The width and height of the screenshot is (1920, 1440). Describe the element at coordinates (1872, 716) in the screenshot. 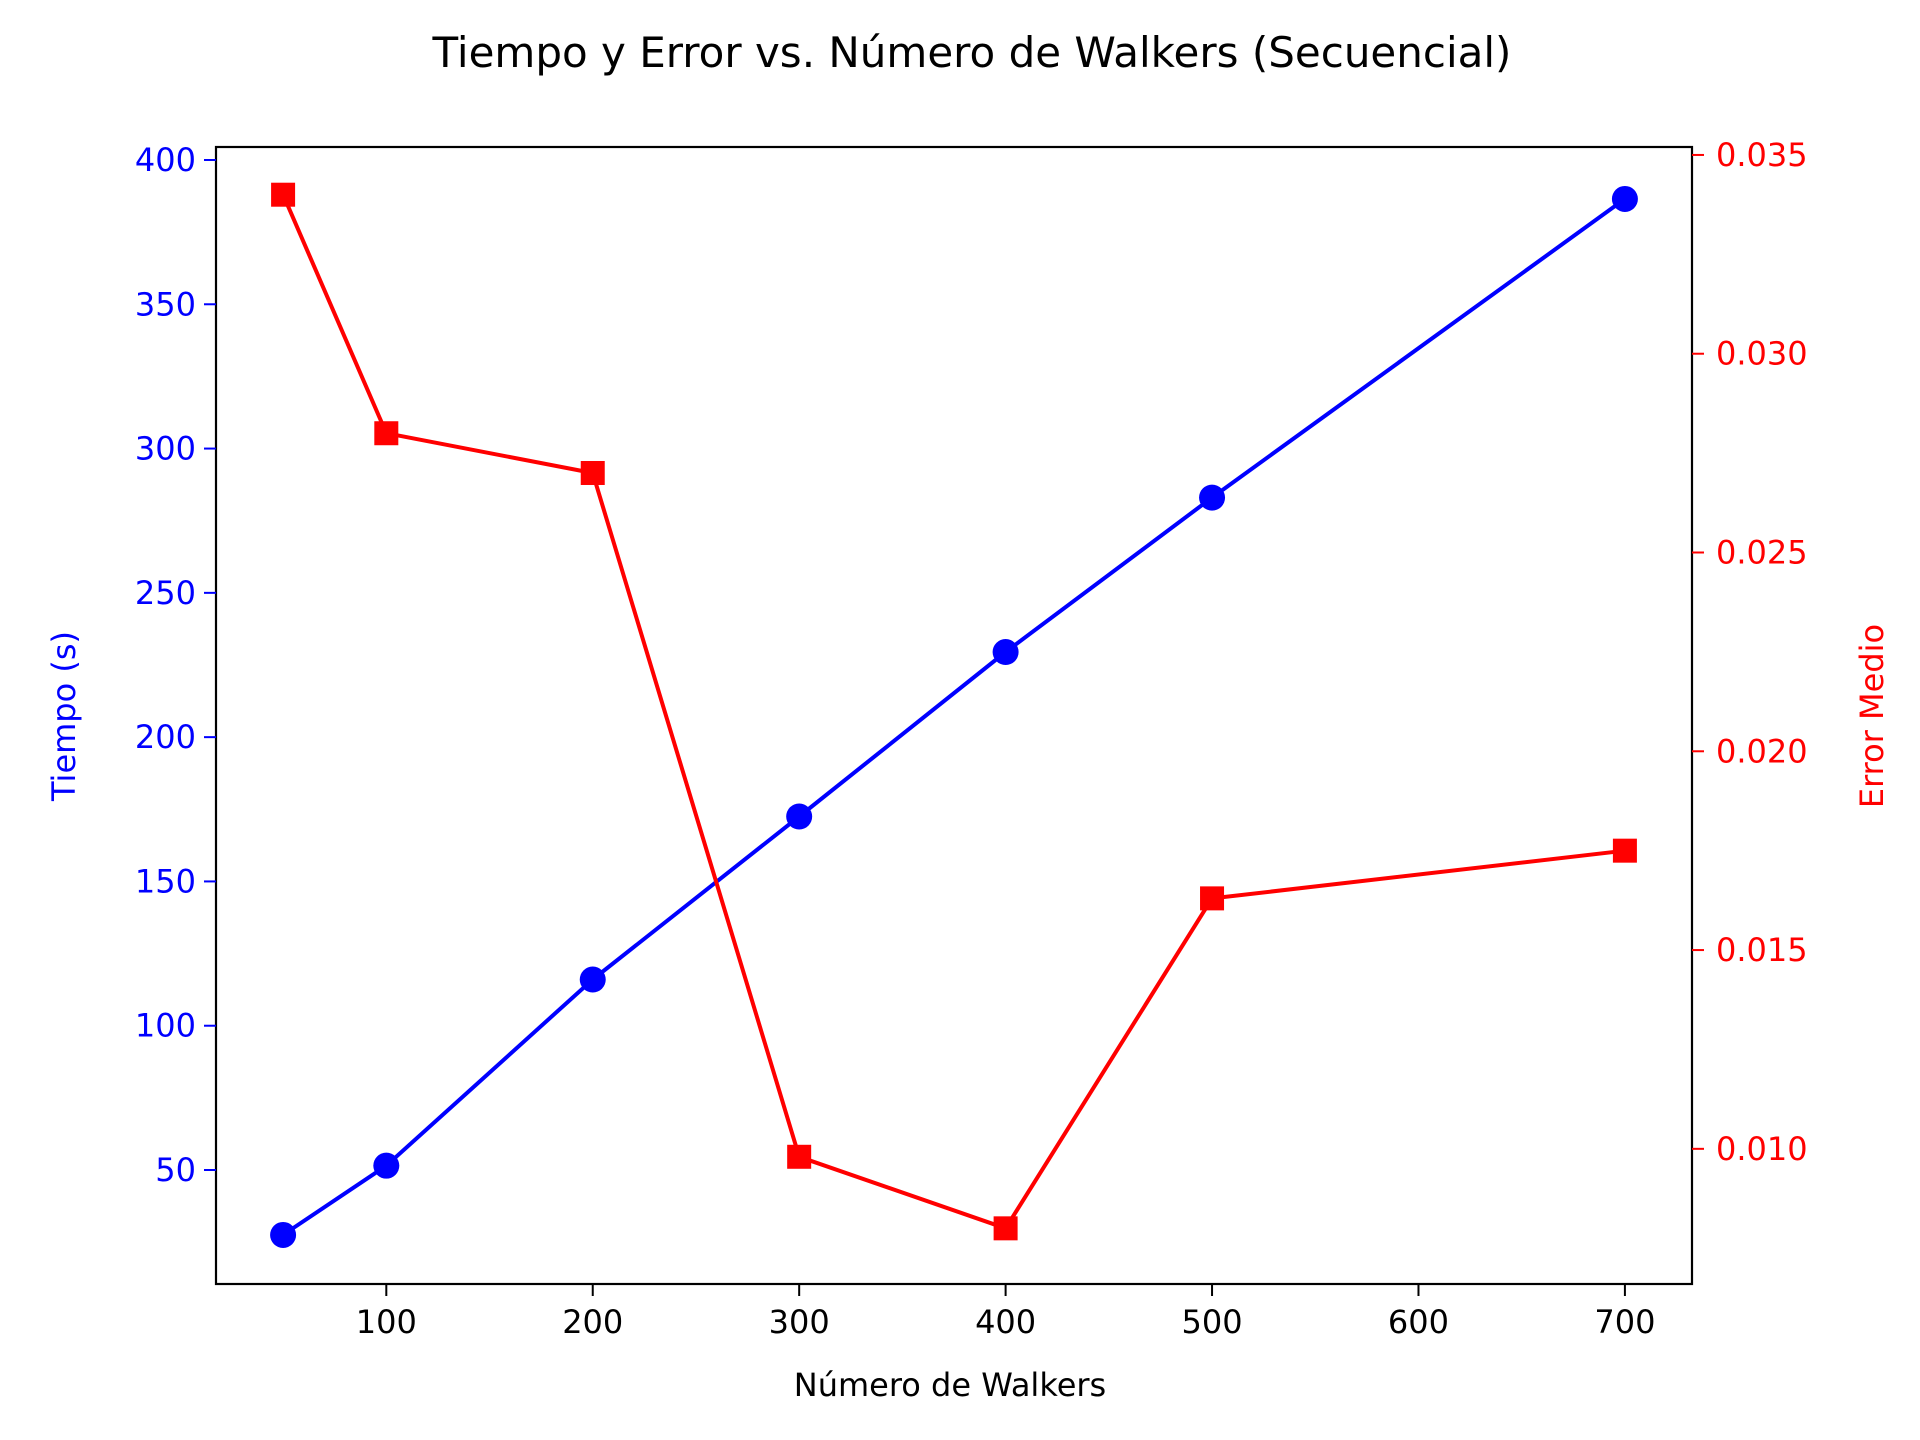

I see `y-axis-label-right: Error Medio` at that location.